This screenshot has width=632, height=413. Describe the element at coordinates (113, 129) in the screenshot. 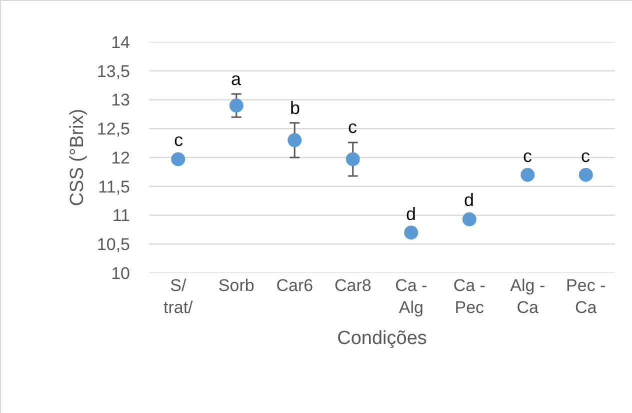

I see `y-tick-label: 12,5` at that location.